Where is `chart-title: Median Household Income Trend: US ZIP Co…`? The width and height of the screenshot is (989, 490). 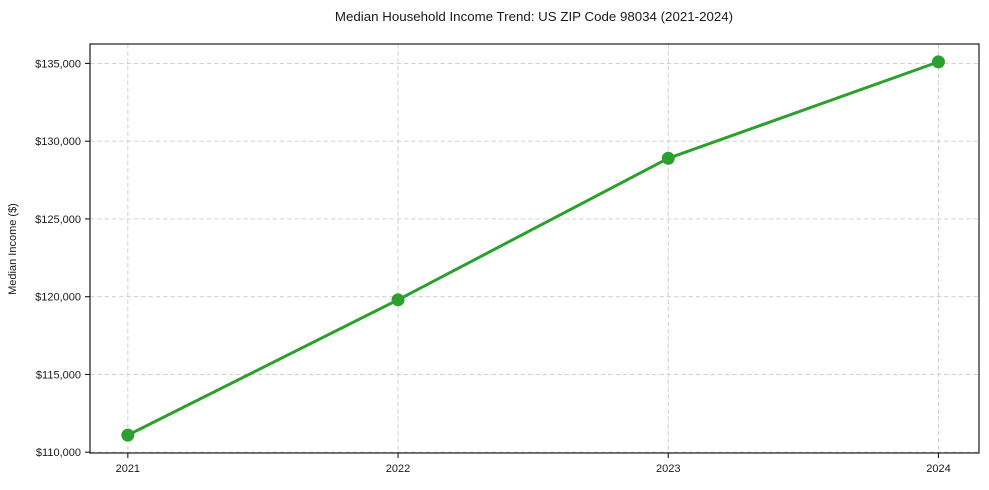
chart-title: Median Household Income Trend: US ZIP Co… is located at coordinates (534, 16).